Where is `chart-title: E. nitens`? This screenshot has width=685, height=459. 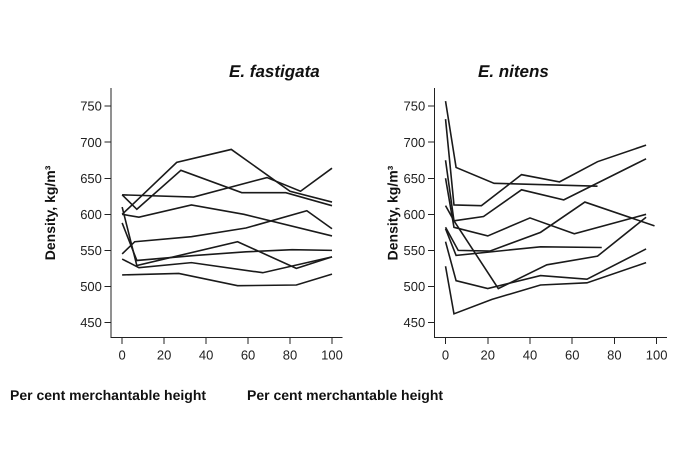 chart-title: E. nitens is located at coordinates (513, 71).